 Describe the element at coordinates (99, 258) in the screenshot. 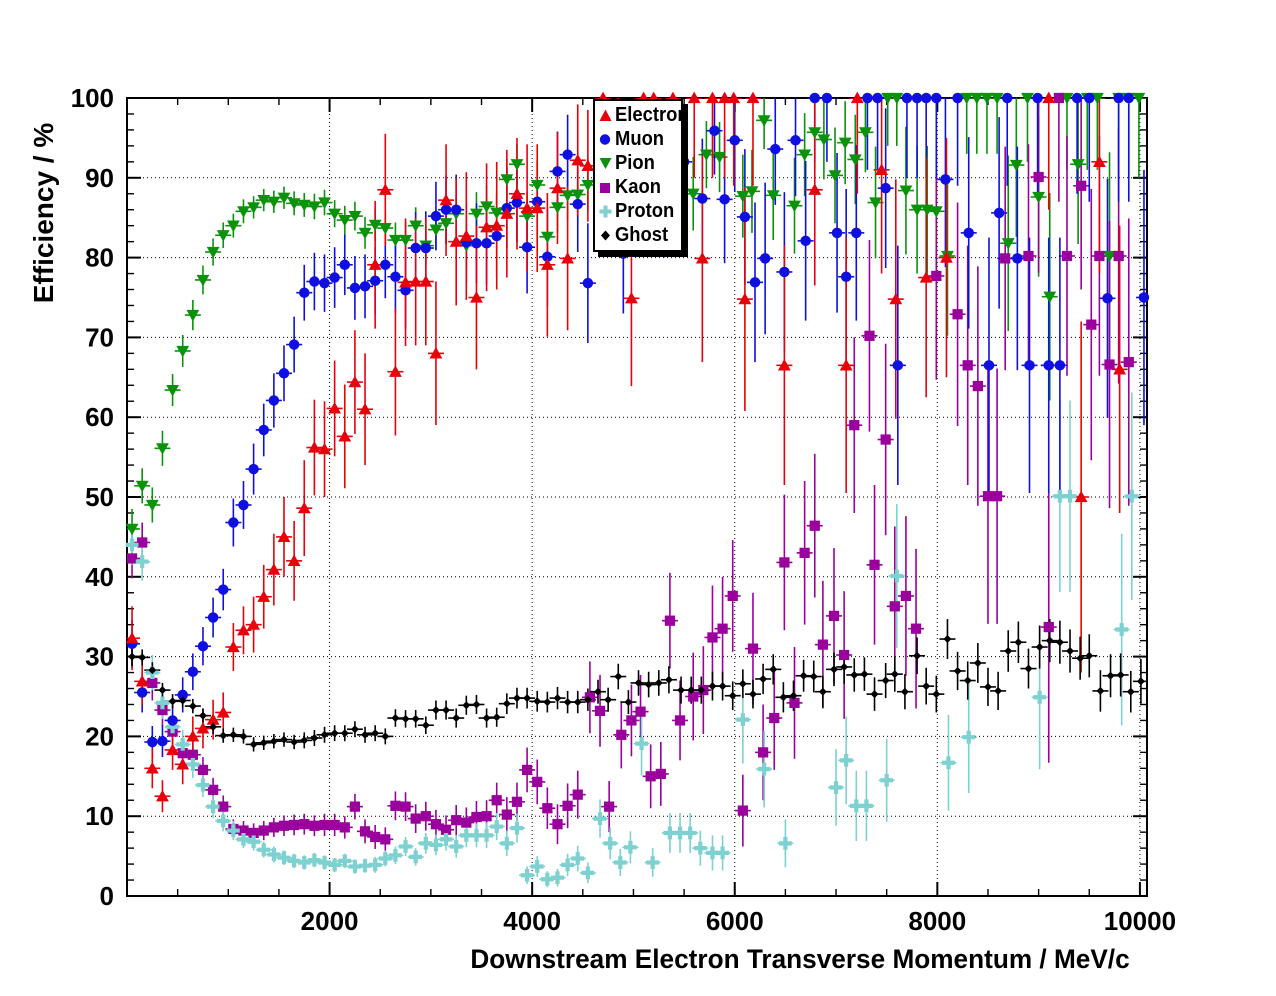

I see `y-tick-label: 80` at that location.